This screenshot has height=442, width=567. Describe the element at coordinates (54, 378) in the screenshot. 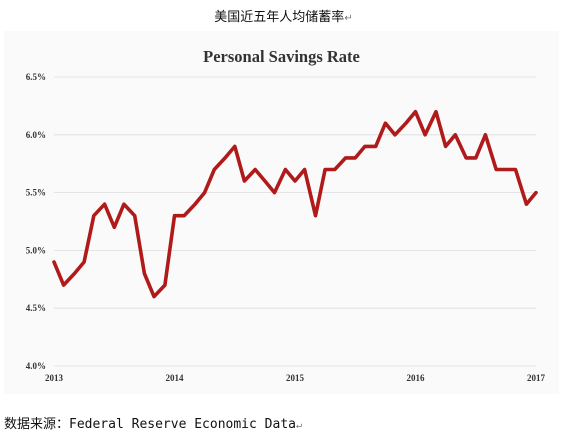

I see `x-tick-label: 2013` at that location.